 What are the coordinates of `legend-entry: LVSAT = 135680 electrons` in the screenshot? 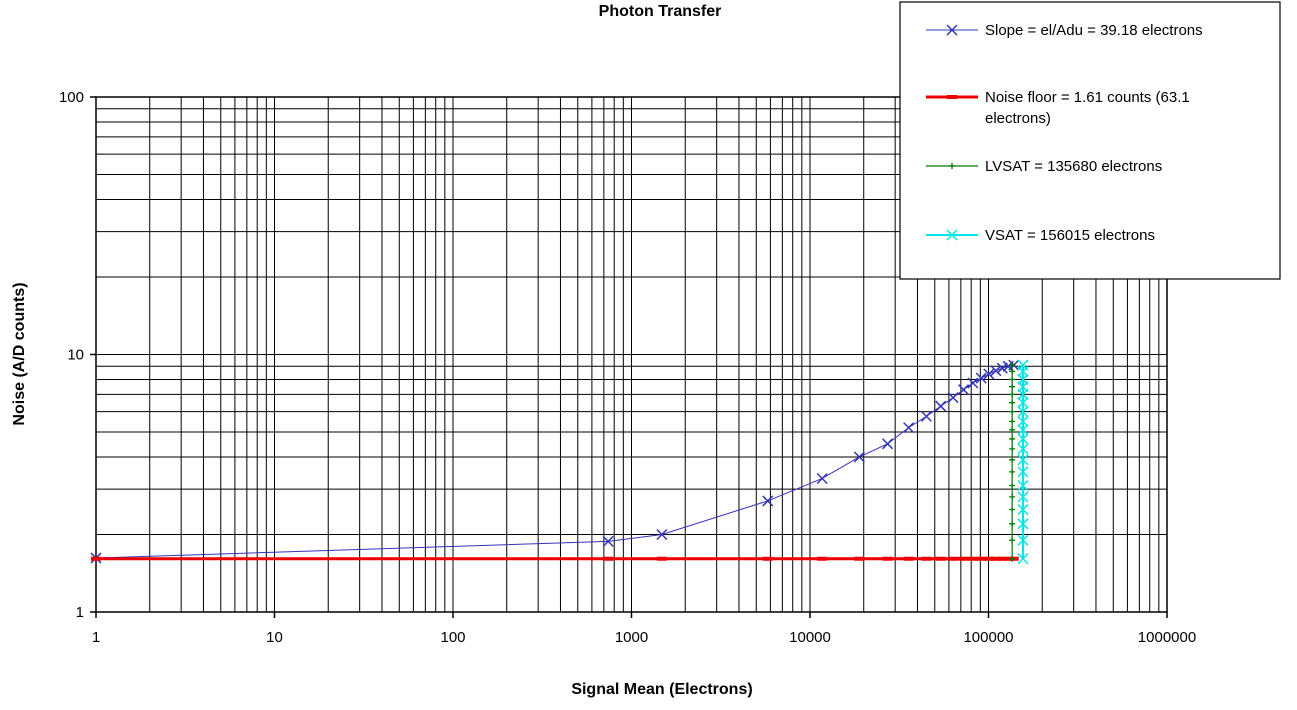 It's located at (1044, 166).